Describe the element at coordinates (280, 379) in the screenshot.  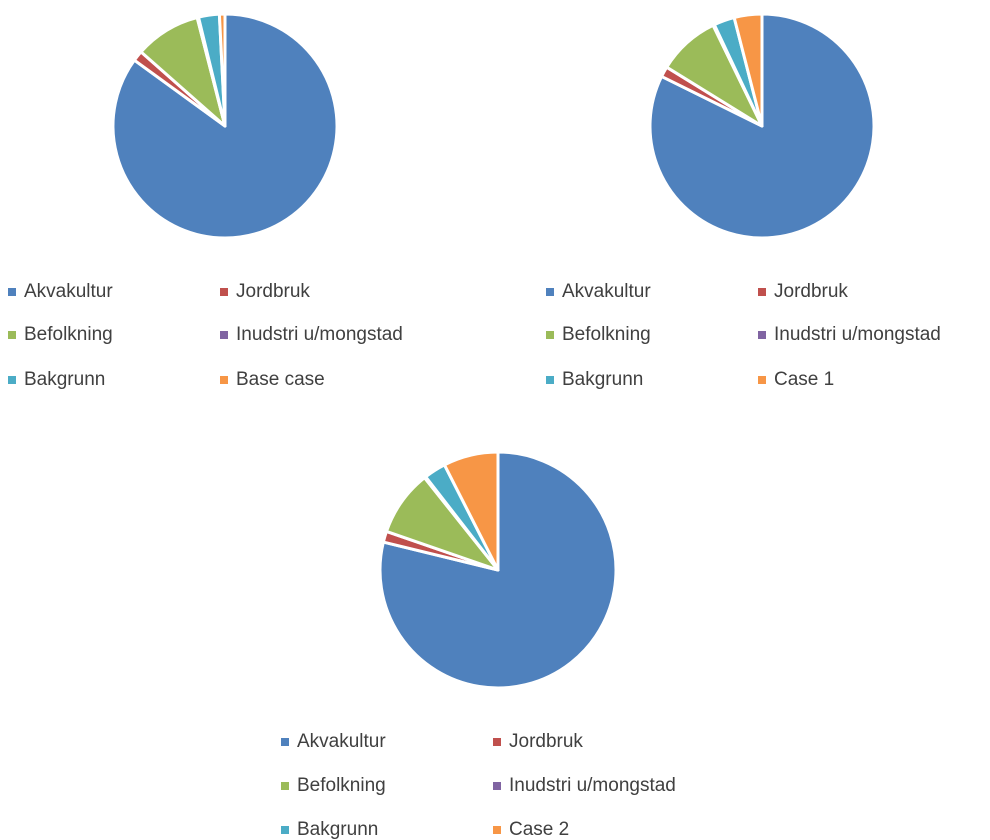
I see `legend-label: Base case` at that location.